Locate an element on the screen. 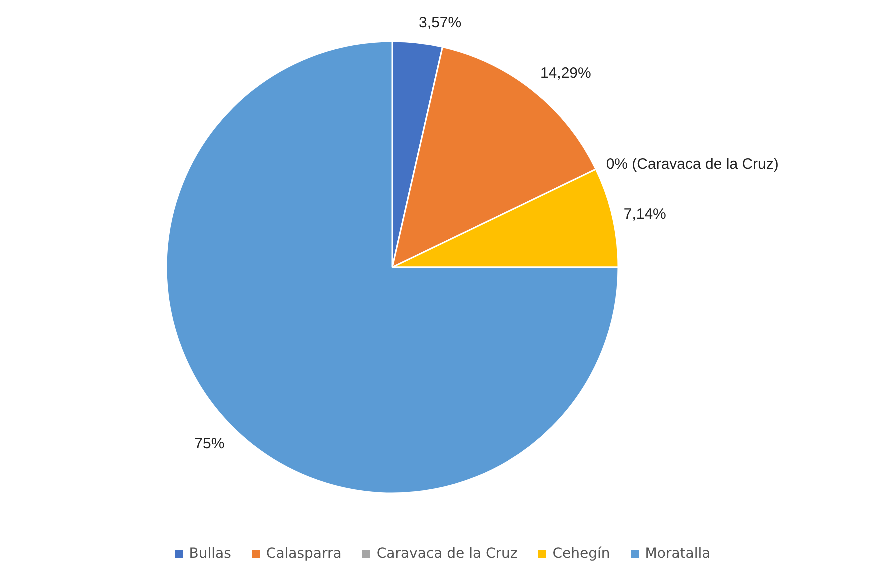  data-label: 7,14% is located at coordinates (645, 215).